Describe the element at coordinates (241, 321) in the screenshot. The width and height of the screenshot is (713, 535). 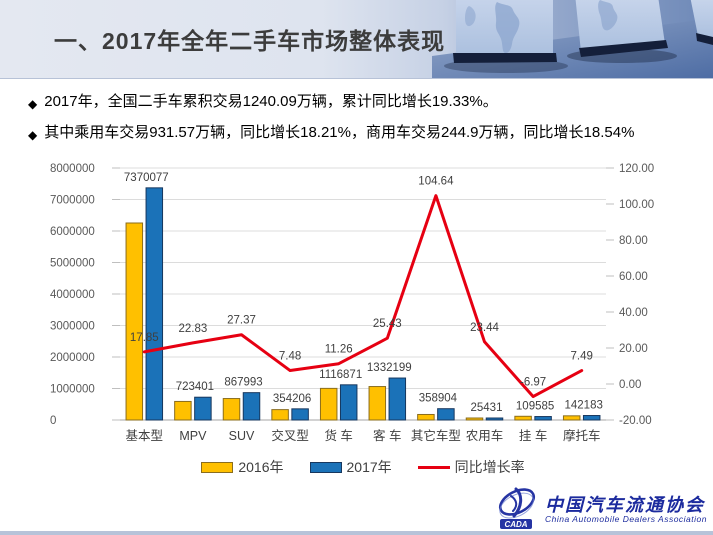
I see `line-value-label: 27.37` at that location.